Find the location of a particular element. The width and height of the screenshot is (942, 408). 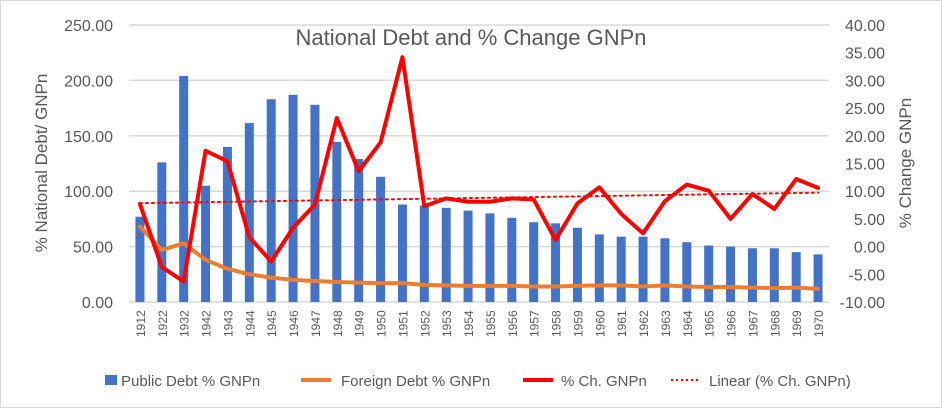

y-axis-title: % National Debt/ GNPn is located at coordinates (41, 163).